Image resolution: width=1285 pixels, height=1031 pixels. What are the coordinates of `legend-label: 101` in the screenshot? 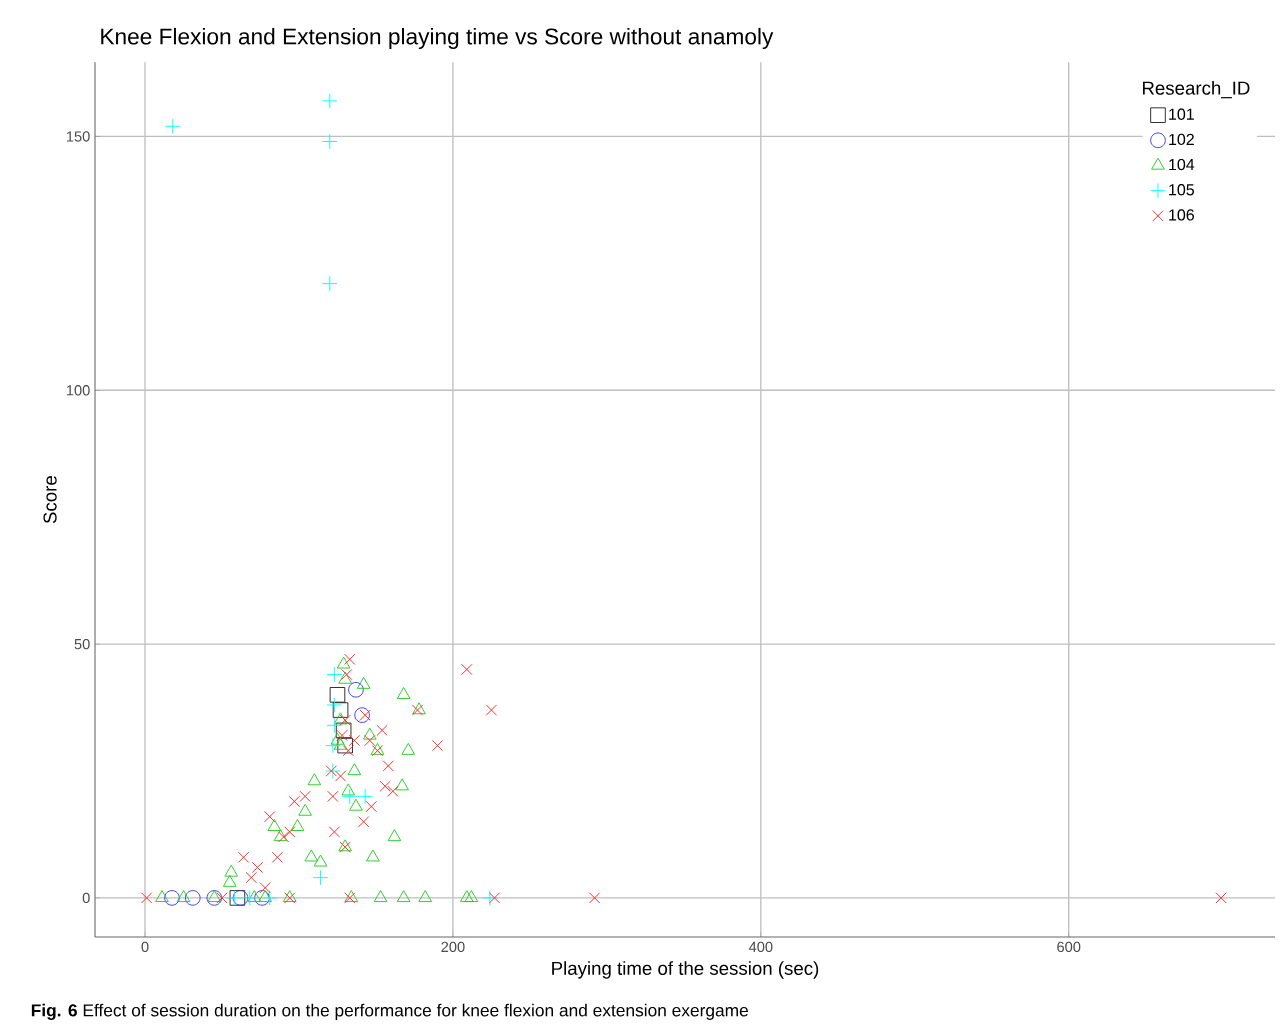 It's located at (1181, 114).